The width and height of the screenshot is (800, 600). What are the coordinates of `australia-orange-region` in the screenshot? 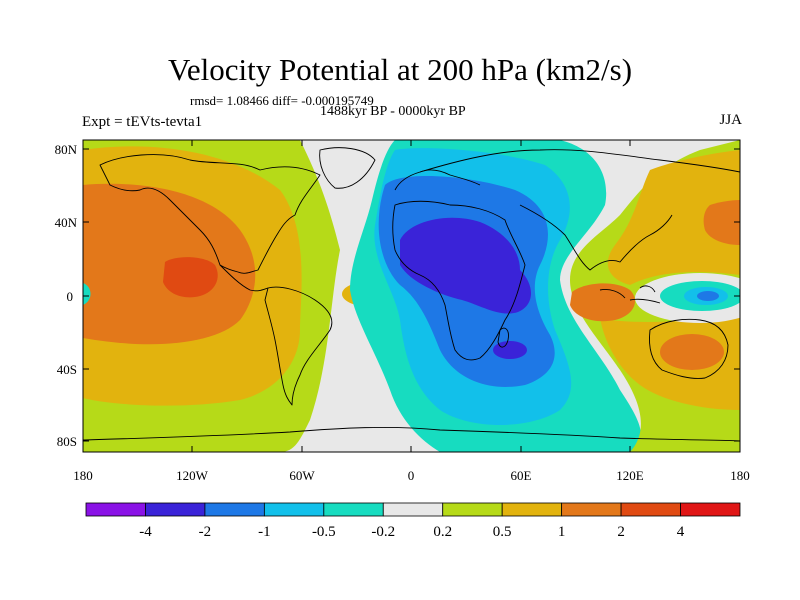 It's located at (692, 352).